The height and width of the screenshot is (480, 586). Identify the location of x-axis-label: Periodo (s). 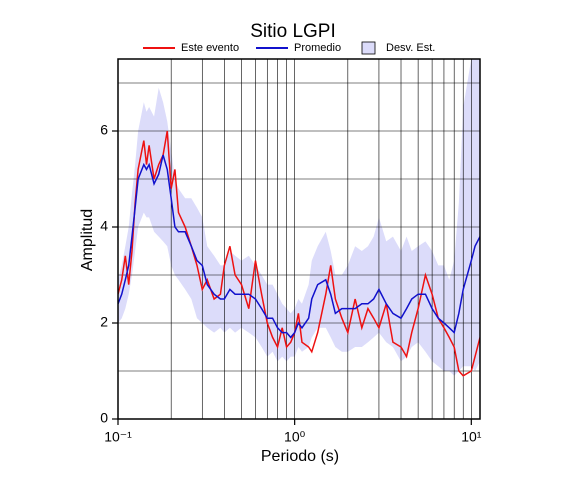
(300, 456).